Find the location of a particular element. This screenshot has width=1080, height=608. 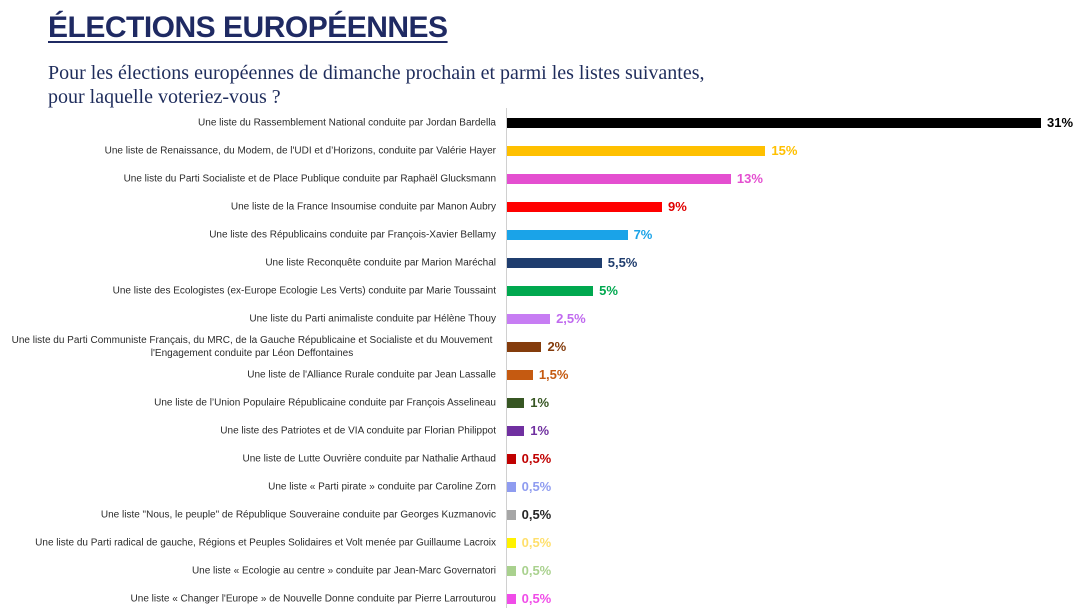

page-title: ÉLECTIONS EUROPÉENNES is located at coordinates (248, 27).